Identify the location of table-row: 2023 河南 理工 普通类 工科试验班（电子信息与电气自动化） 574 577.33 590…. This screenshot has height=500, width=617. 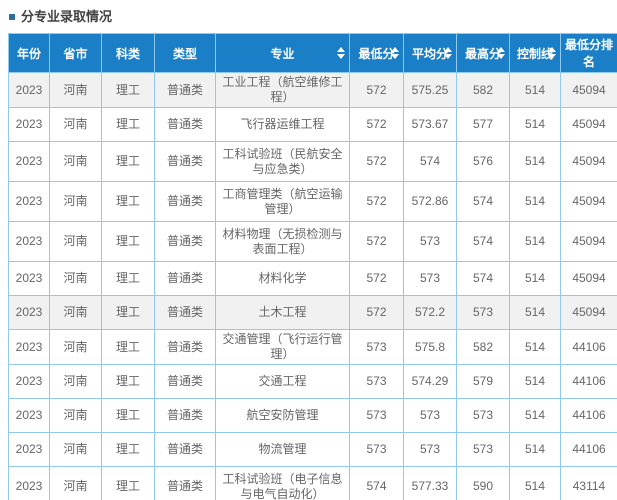
(312, 483).